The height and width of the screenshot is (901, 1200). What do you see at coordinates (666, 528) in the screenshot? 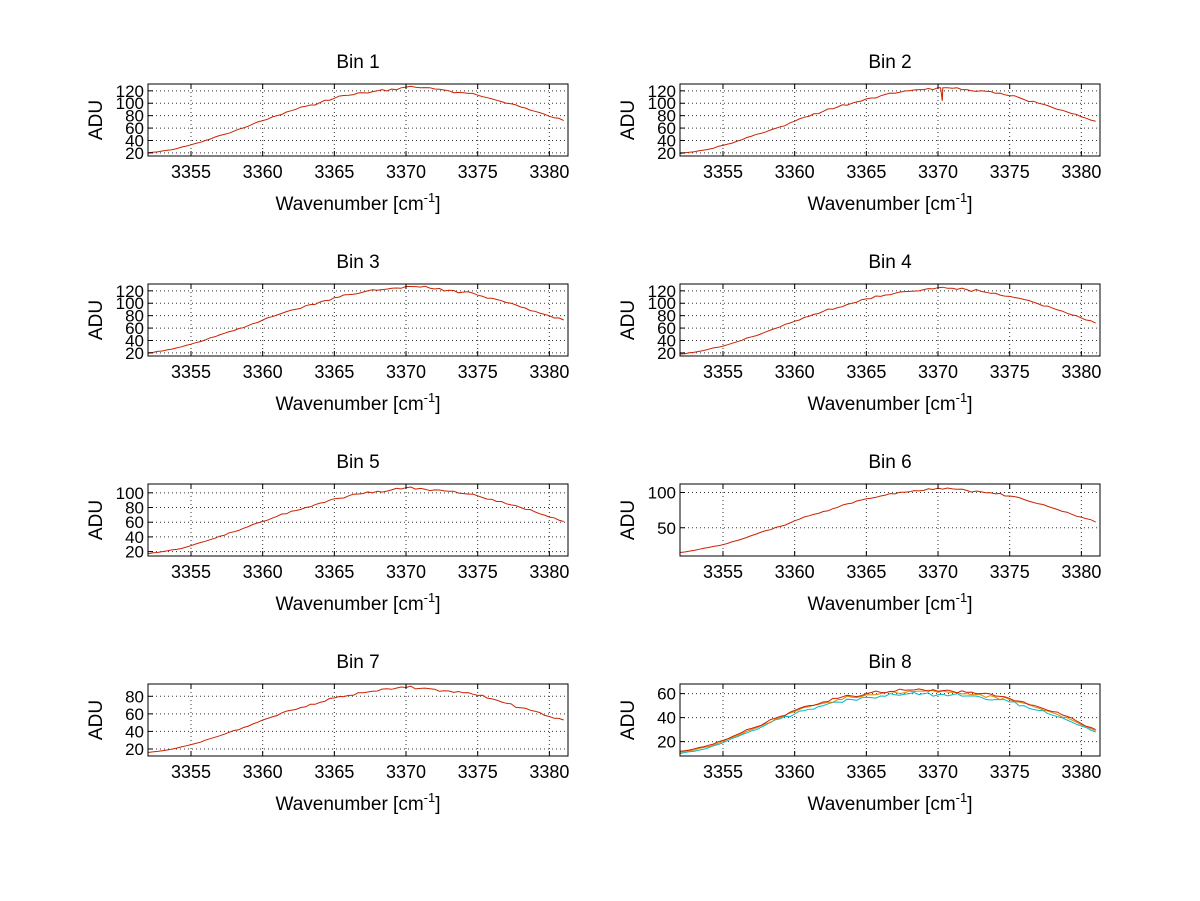
I see `y-tick-label: 50` at bounding box center [666, 528].